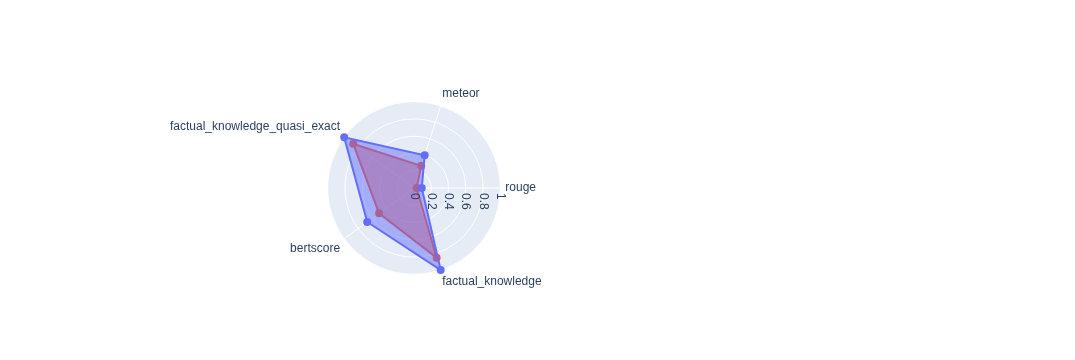 The height and width of the screenshot is (360, 1075). Describe the element at coordinates (483, 202) in the screenshot. I see `y-tick-label: 0.8` at that location.